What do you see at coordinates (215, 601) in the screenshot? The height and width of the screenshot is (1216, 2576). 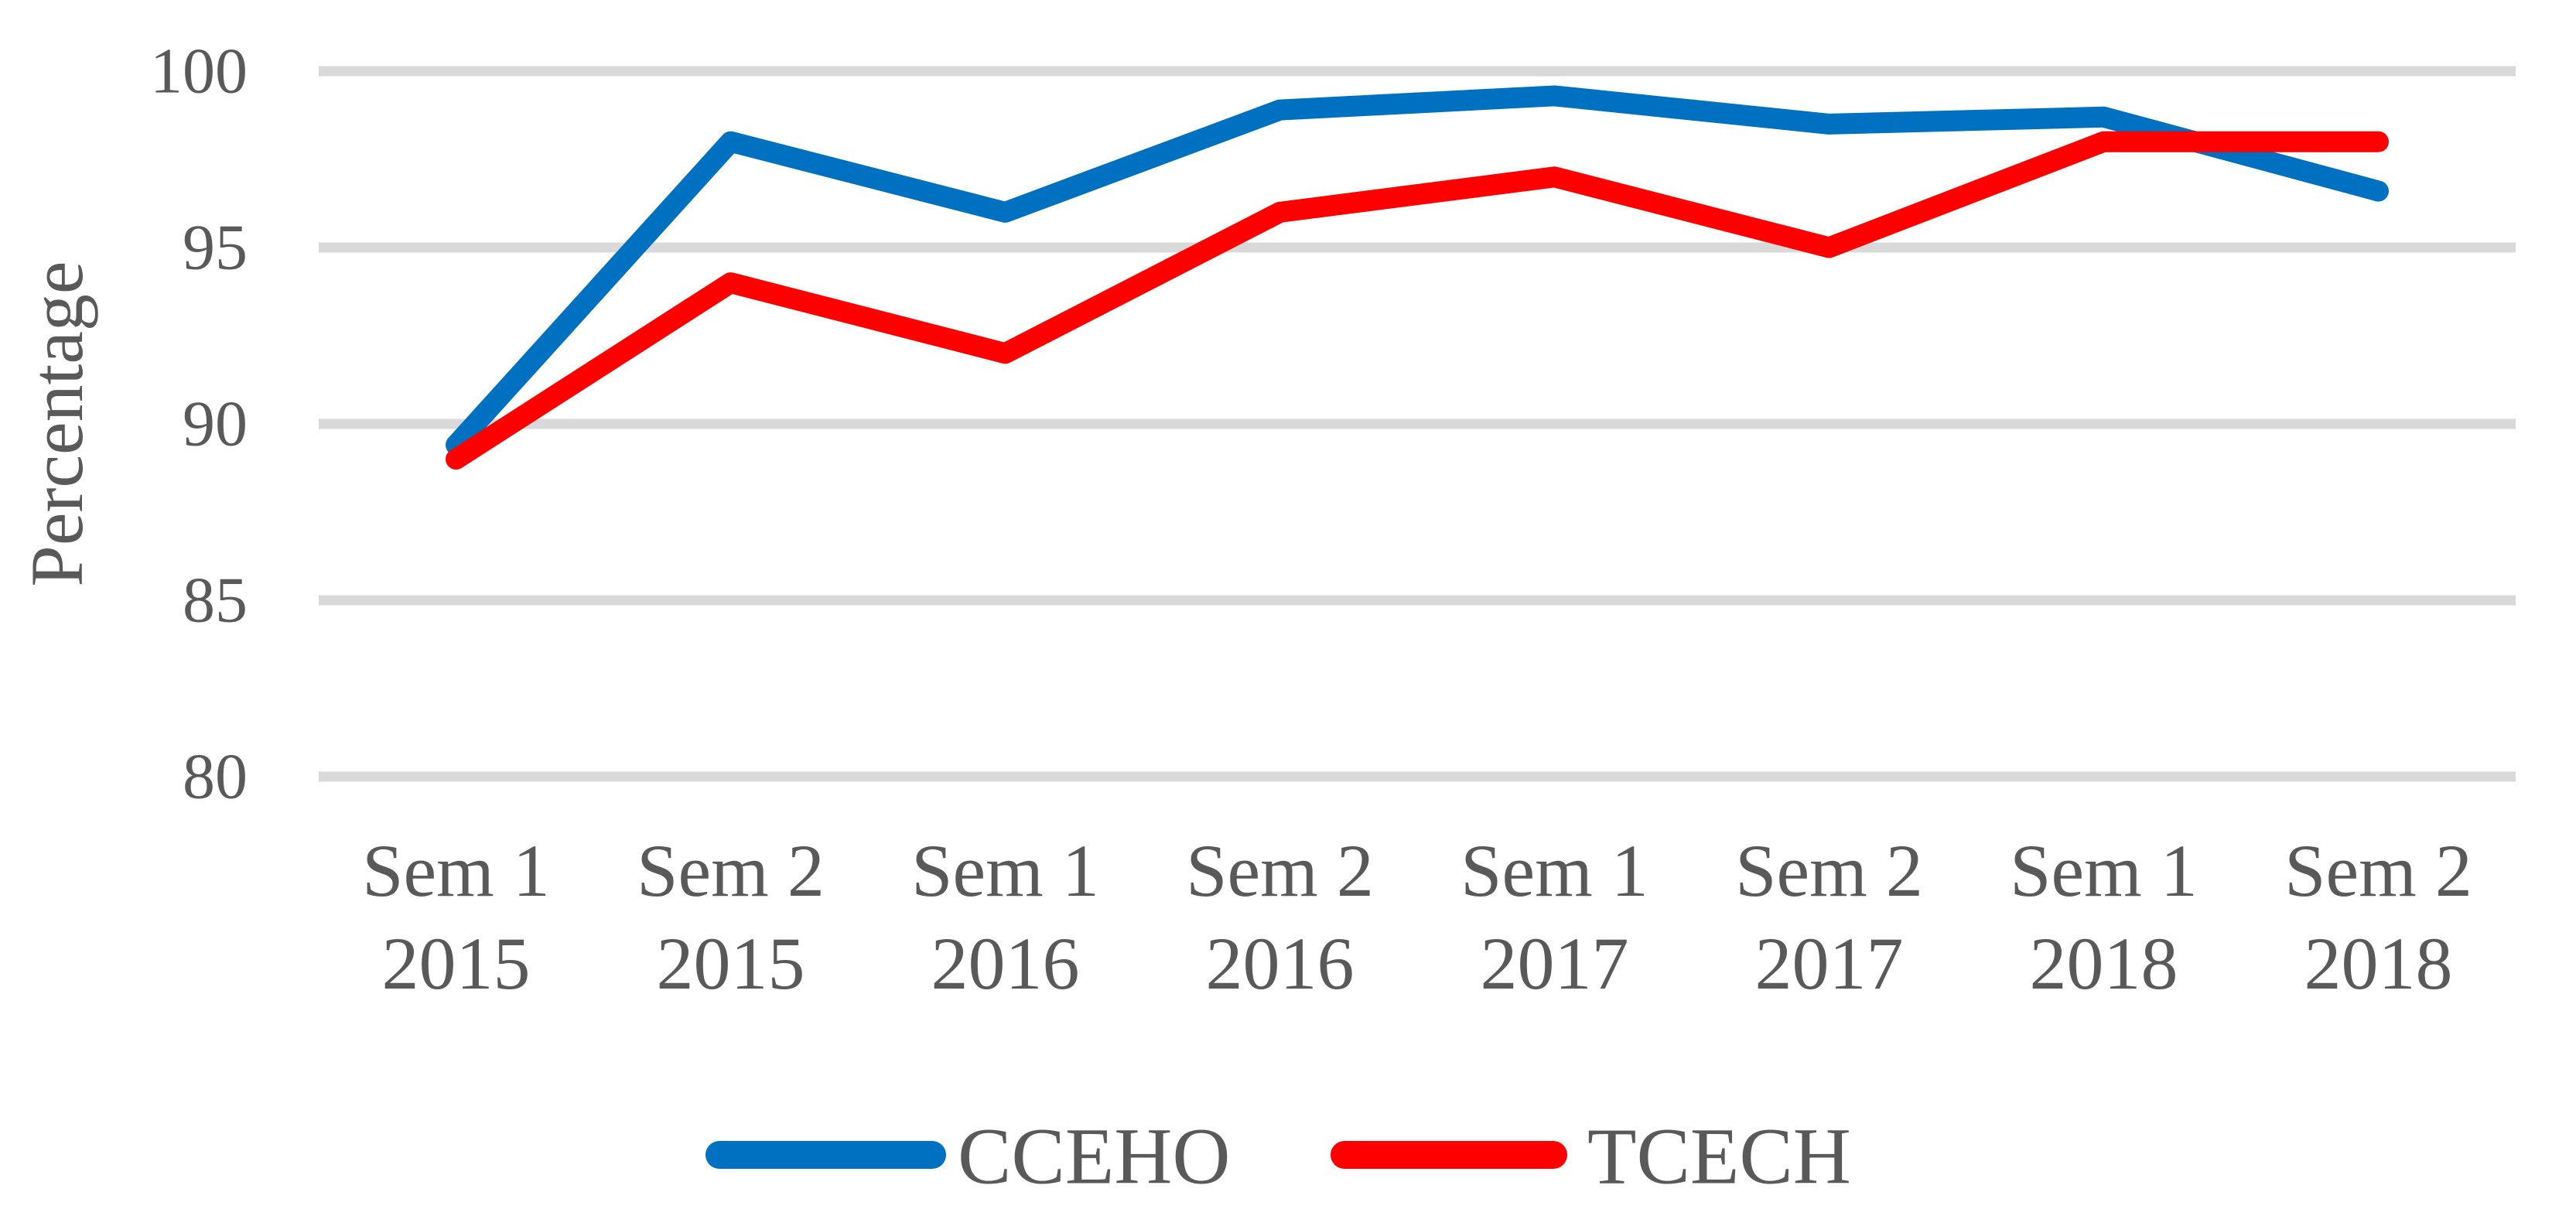 I see `y-tick-label: 85` at bounding box center [215, 601].